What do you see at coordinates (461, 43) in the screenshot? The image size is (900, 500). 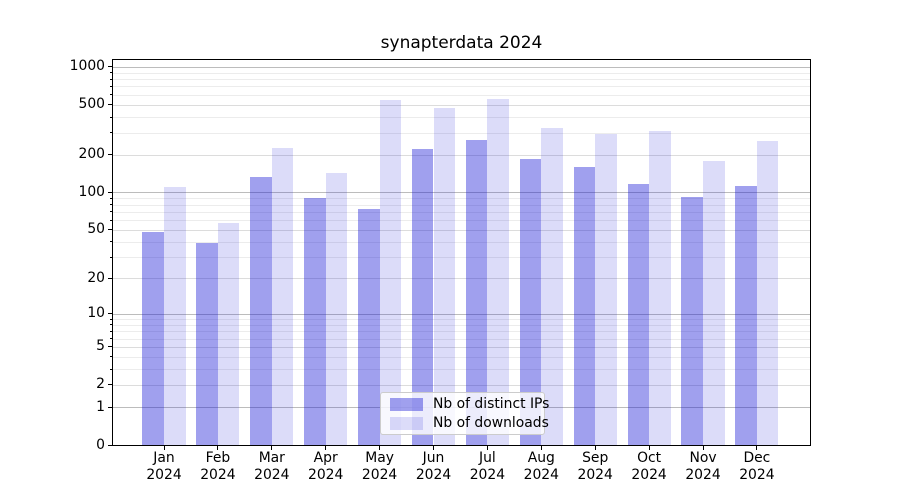 I see `chart-title: synapterdata 2024` at bounding box center [461, 43].